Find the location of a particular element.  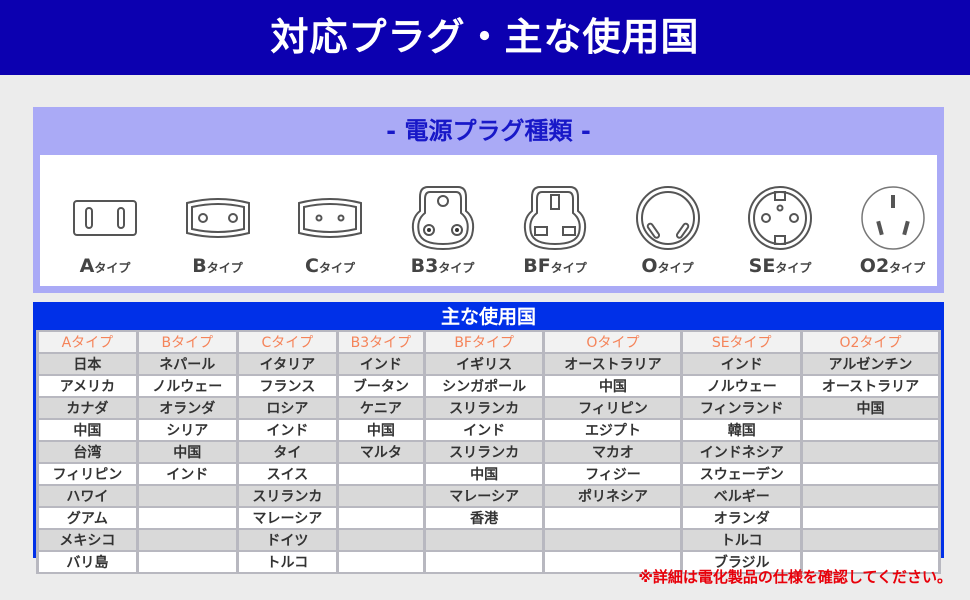

country-cell: ロシア is located at coordinates (287, 408).